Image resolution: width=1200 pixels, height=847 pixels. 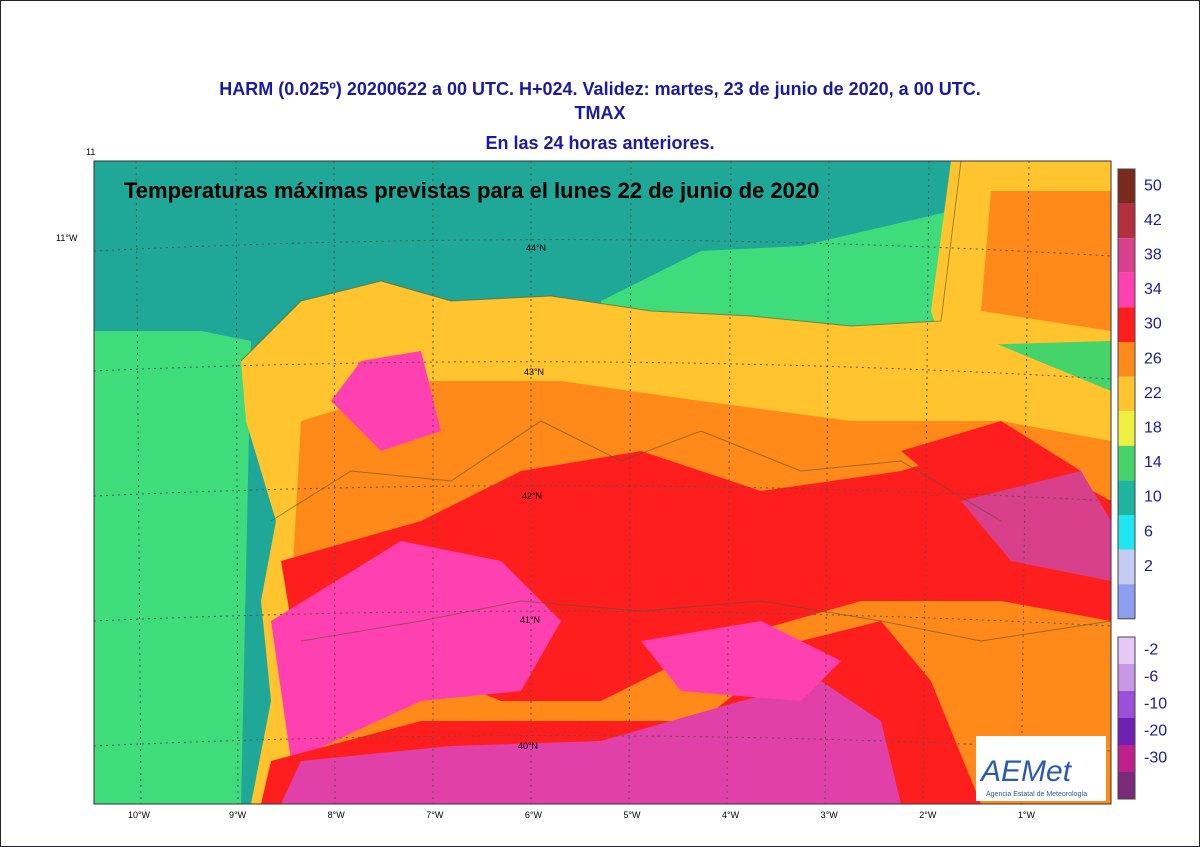 I want to click on legend-label: 6, so click(x=1148, y=531).